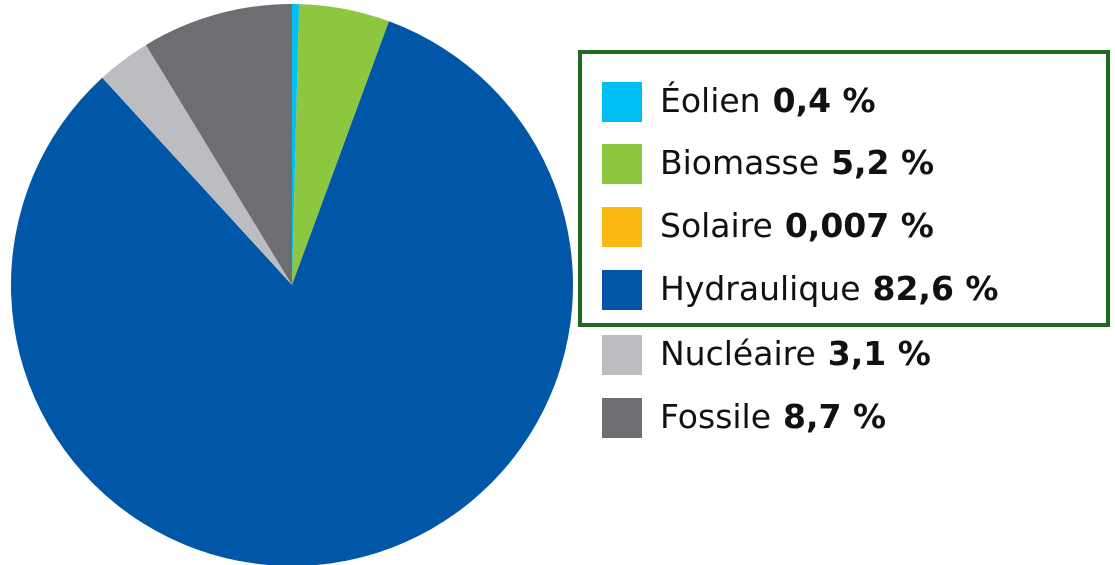 The height and width of the screenshot is (565, 1115). I want to click on legend-label: Hydraulique 82,6 %, so click(829, 288).